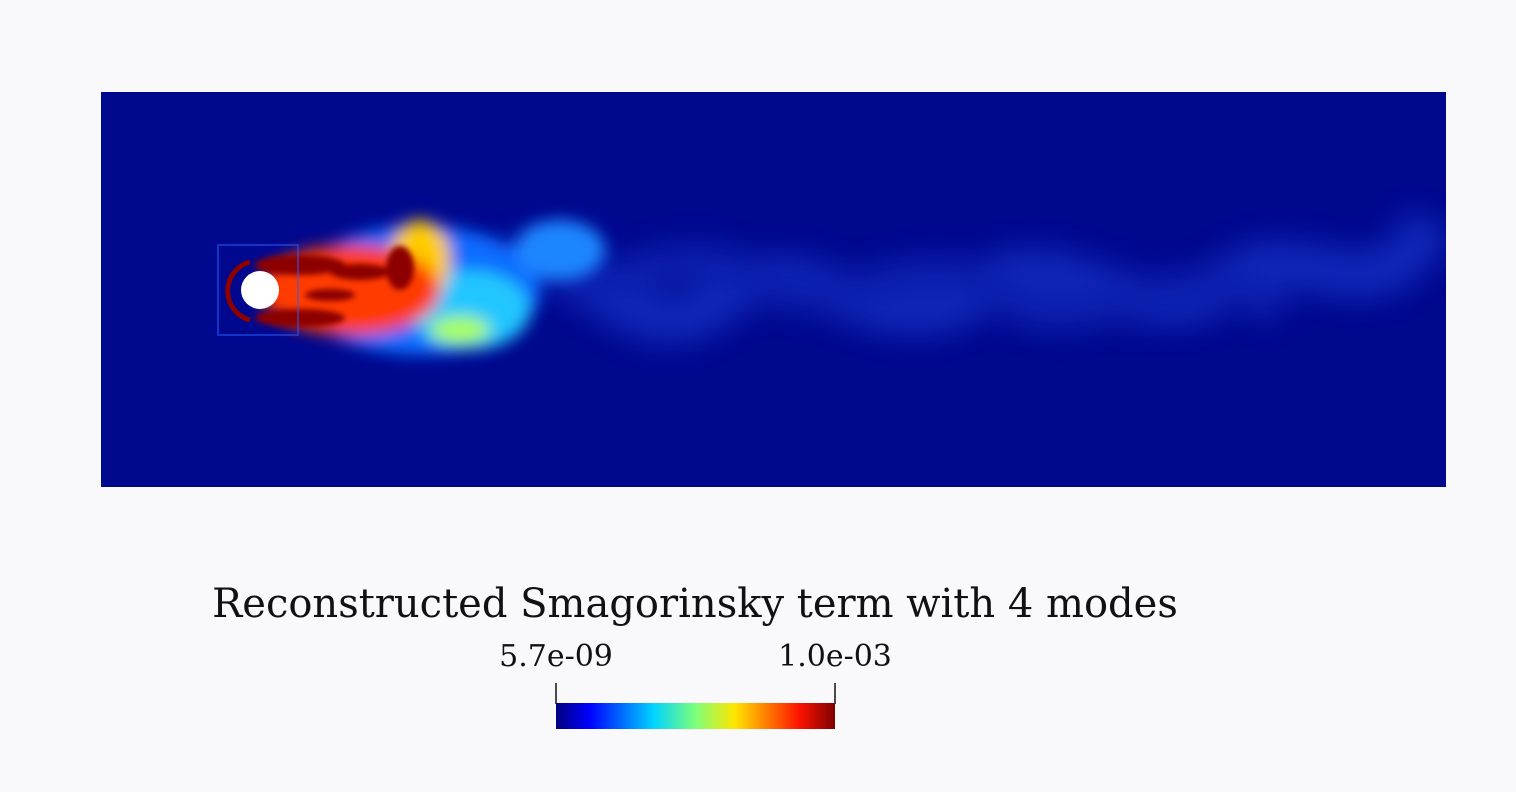 Image resolution: width=1516 pixels, height=792 pixels. I want to click on colorbar-max-label: 1.0e-03, so click(835, 656).